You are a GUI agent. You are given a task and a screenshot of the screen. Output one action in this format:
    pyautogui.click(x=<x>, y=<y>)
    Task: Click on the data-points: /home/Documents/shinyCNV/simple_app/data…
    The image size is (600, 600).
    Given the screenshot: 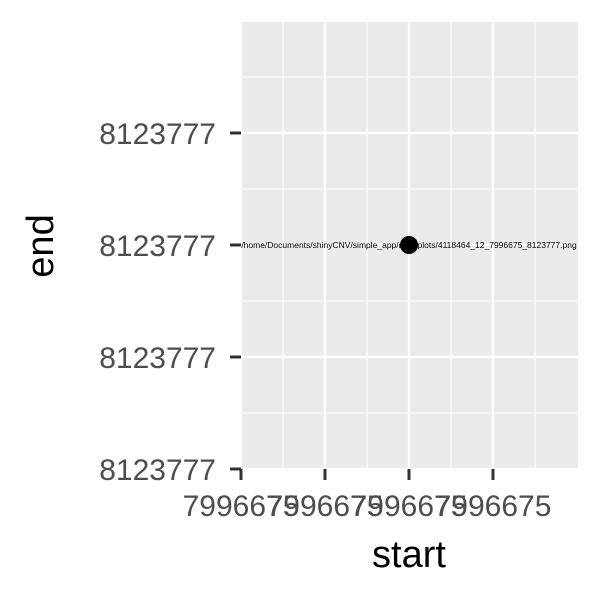 What is the action you would take?
    pyautogui.click(x=409, y=245)
    